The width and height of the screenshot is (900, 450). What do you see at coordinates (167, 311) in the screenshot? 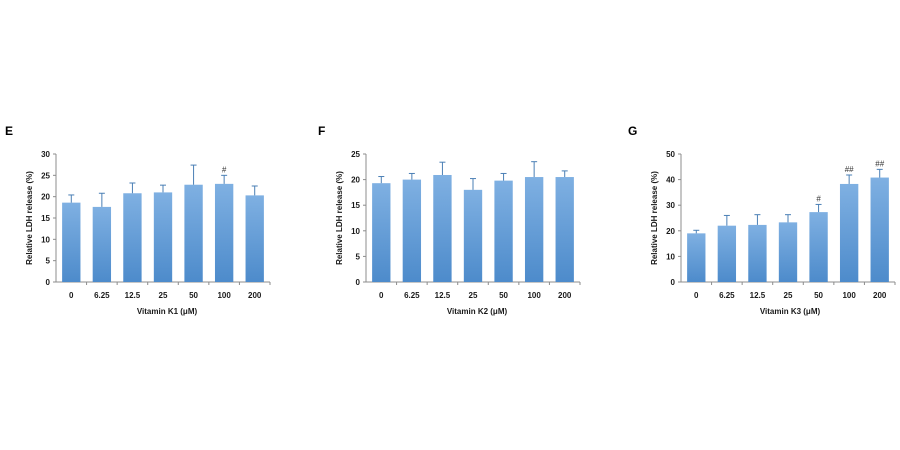
I see `x-axis-title: Vitamin K1 (μM)` at bounding box center [167, 311].